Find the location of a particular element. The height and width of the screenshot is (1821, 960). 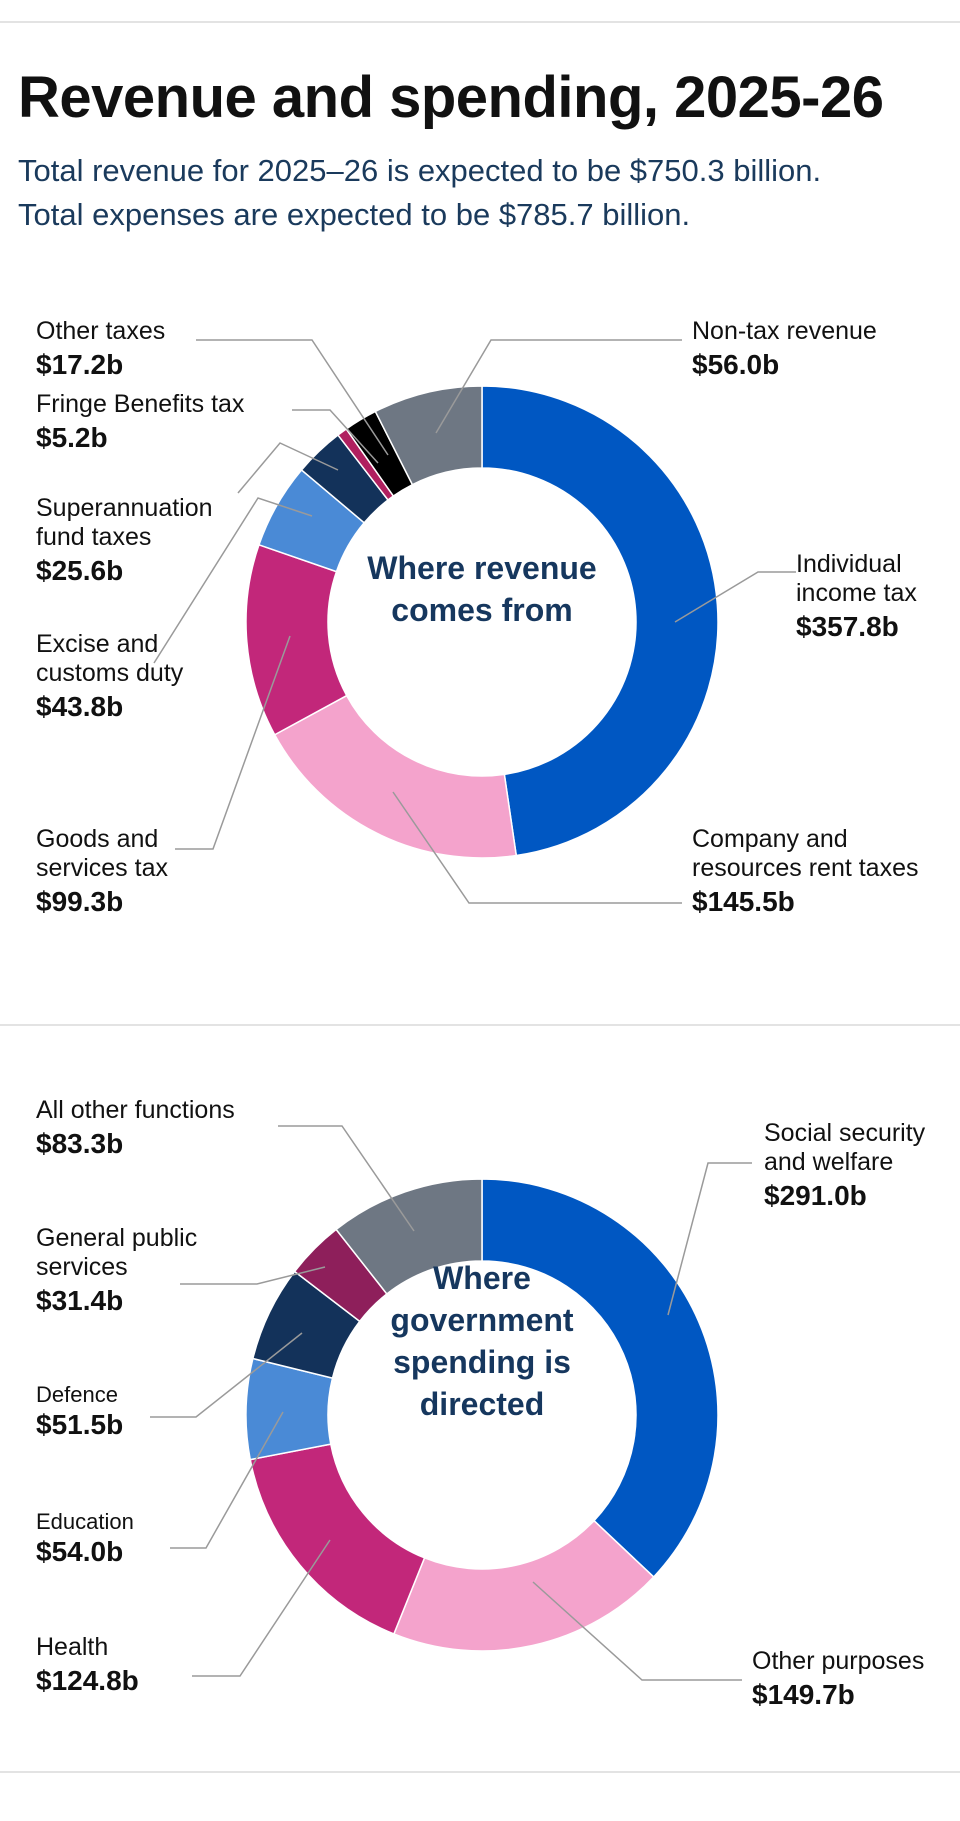

leader-line-health is located at coordinates (261, 1608).